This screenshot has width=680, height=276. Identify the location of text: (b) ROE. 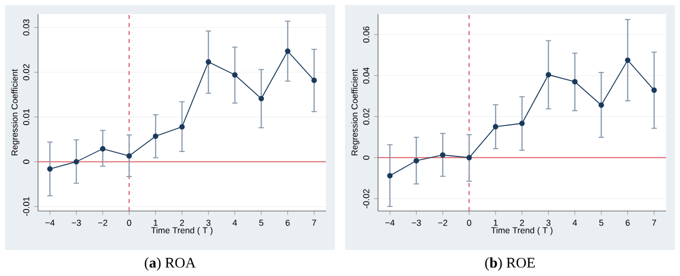
(510, 264).